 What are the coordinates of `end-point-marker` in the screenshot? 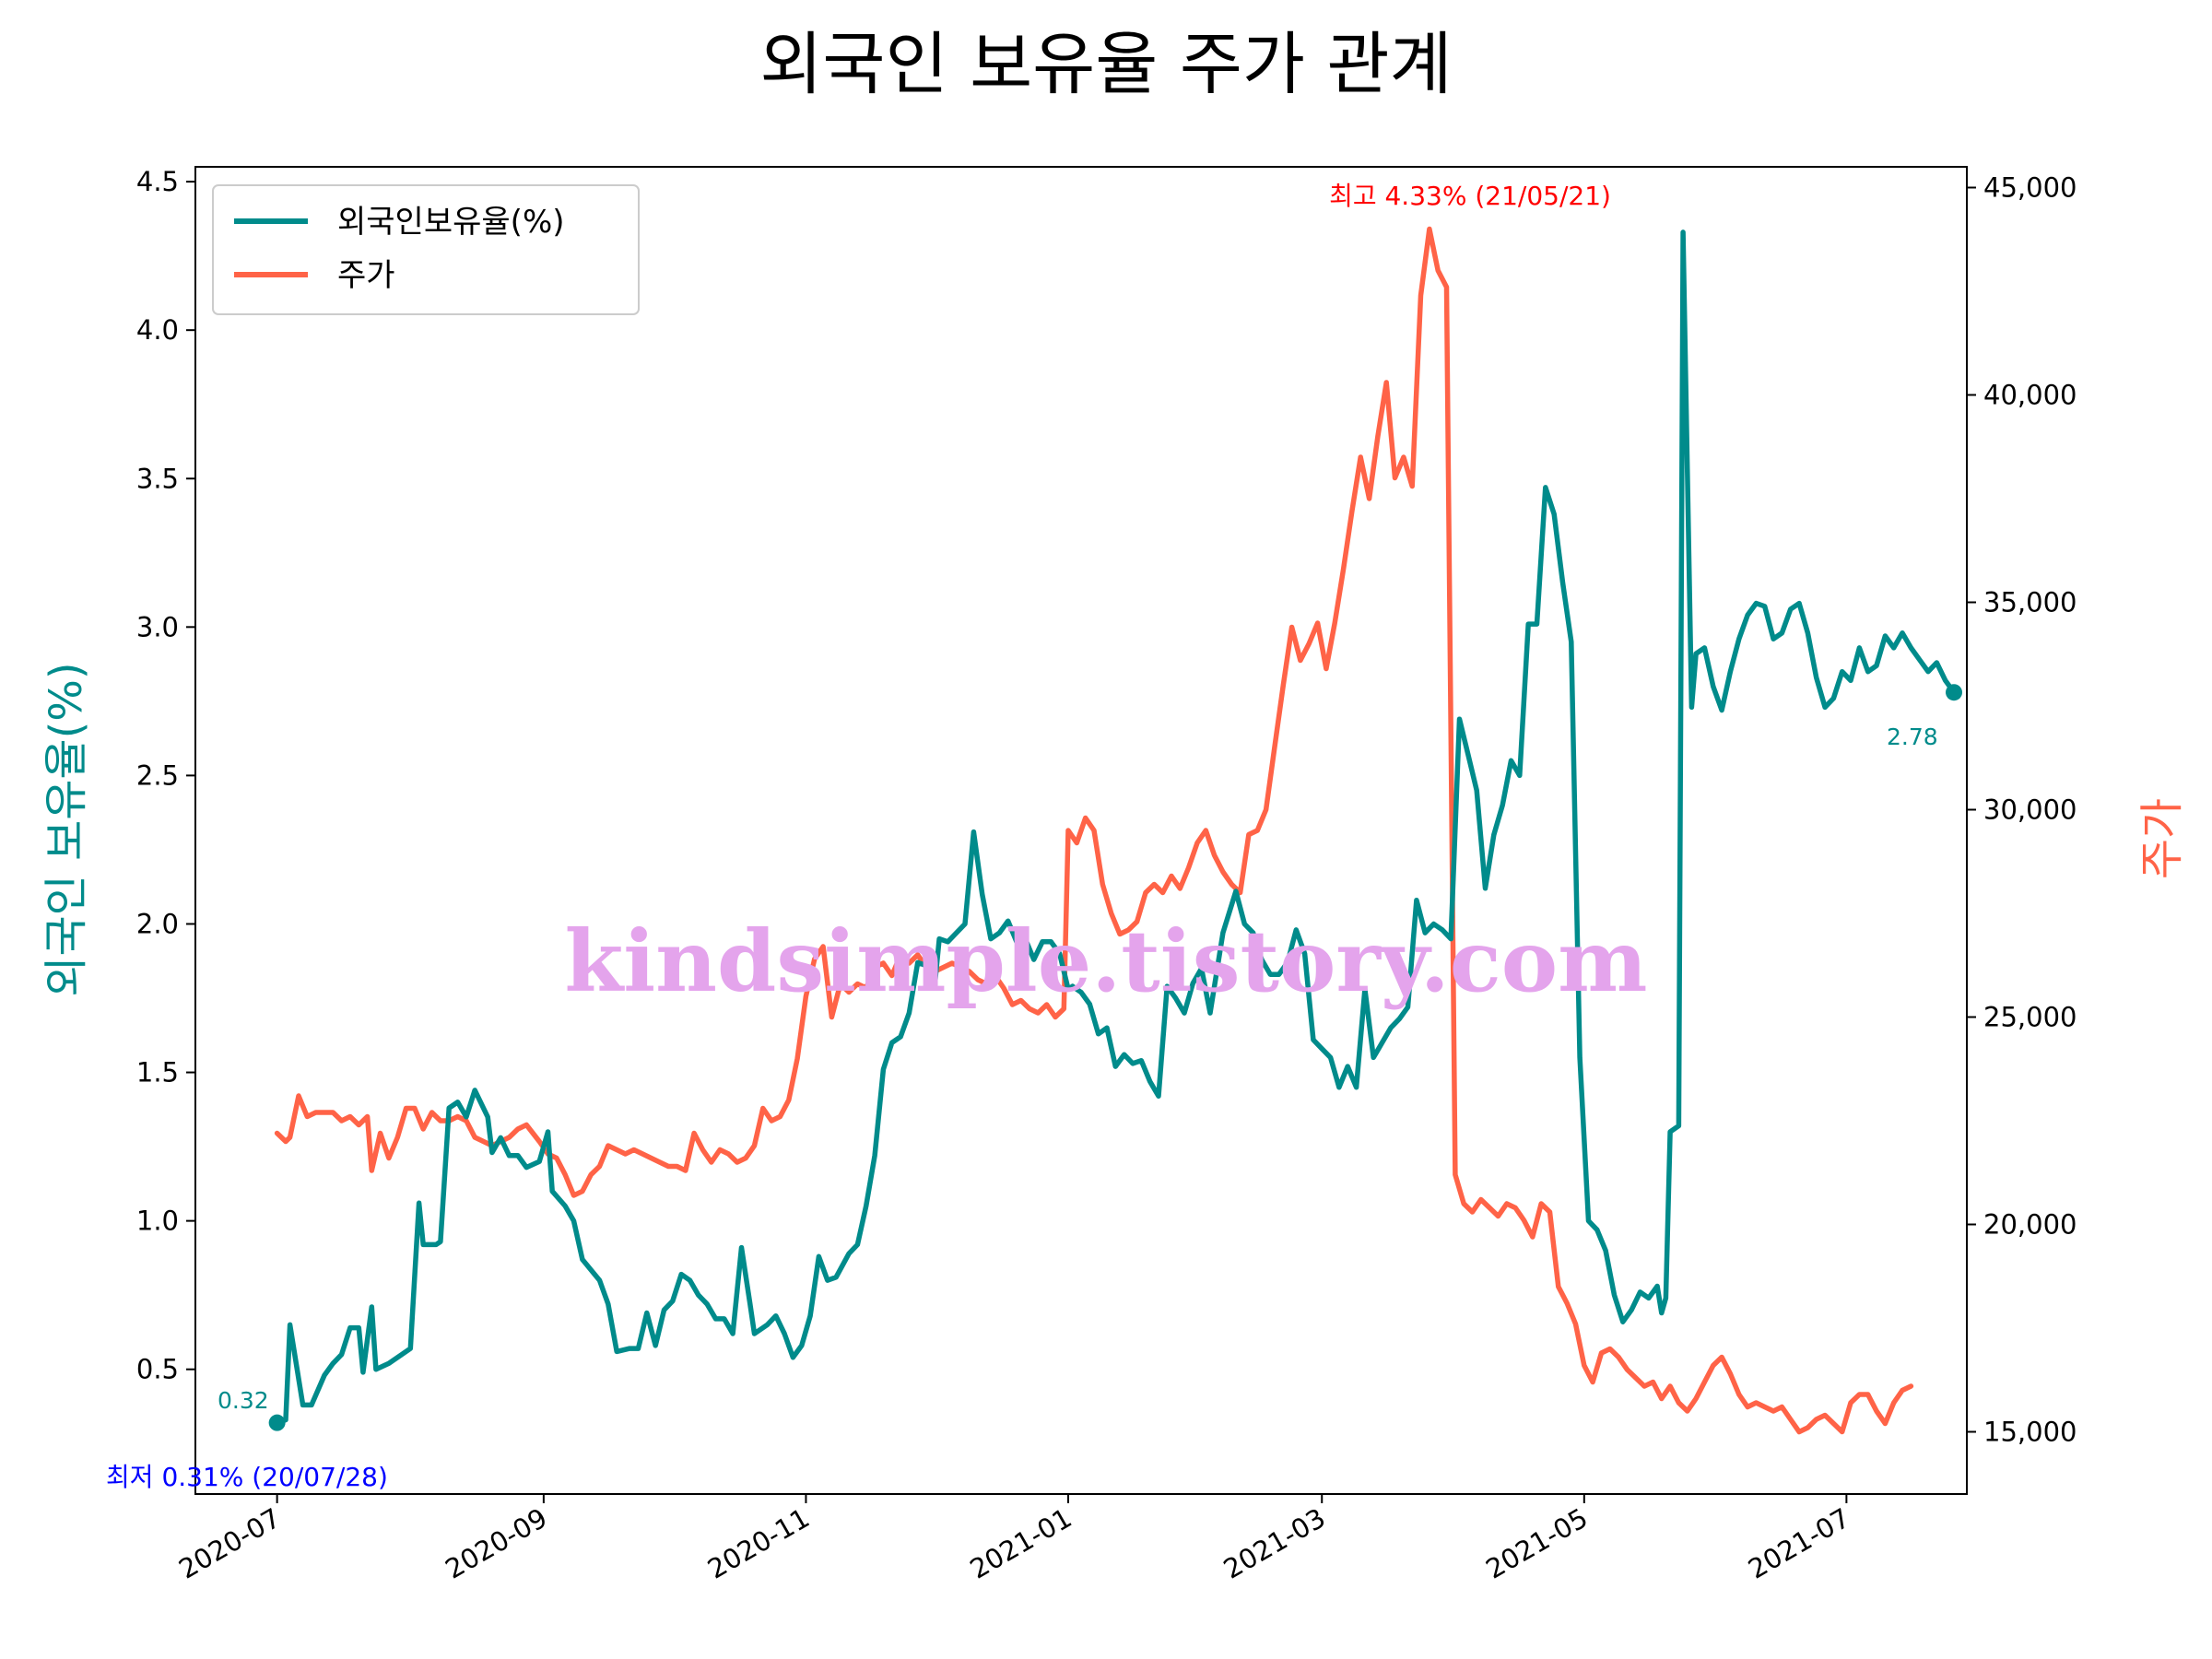 It's located at (1954, 692).